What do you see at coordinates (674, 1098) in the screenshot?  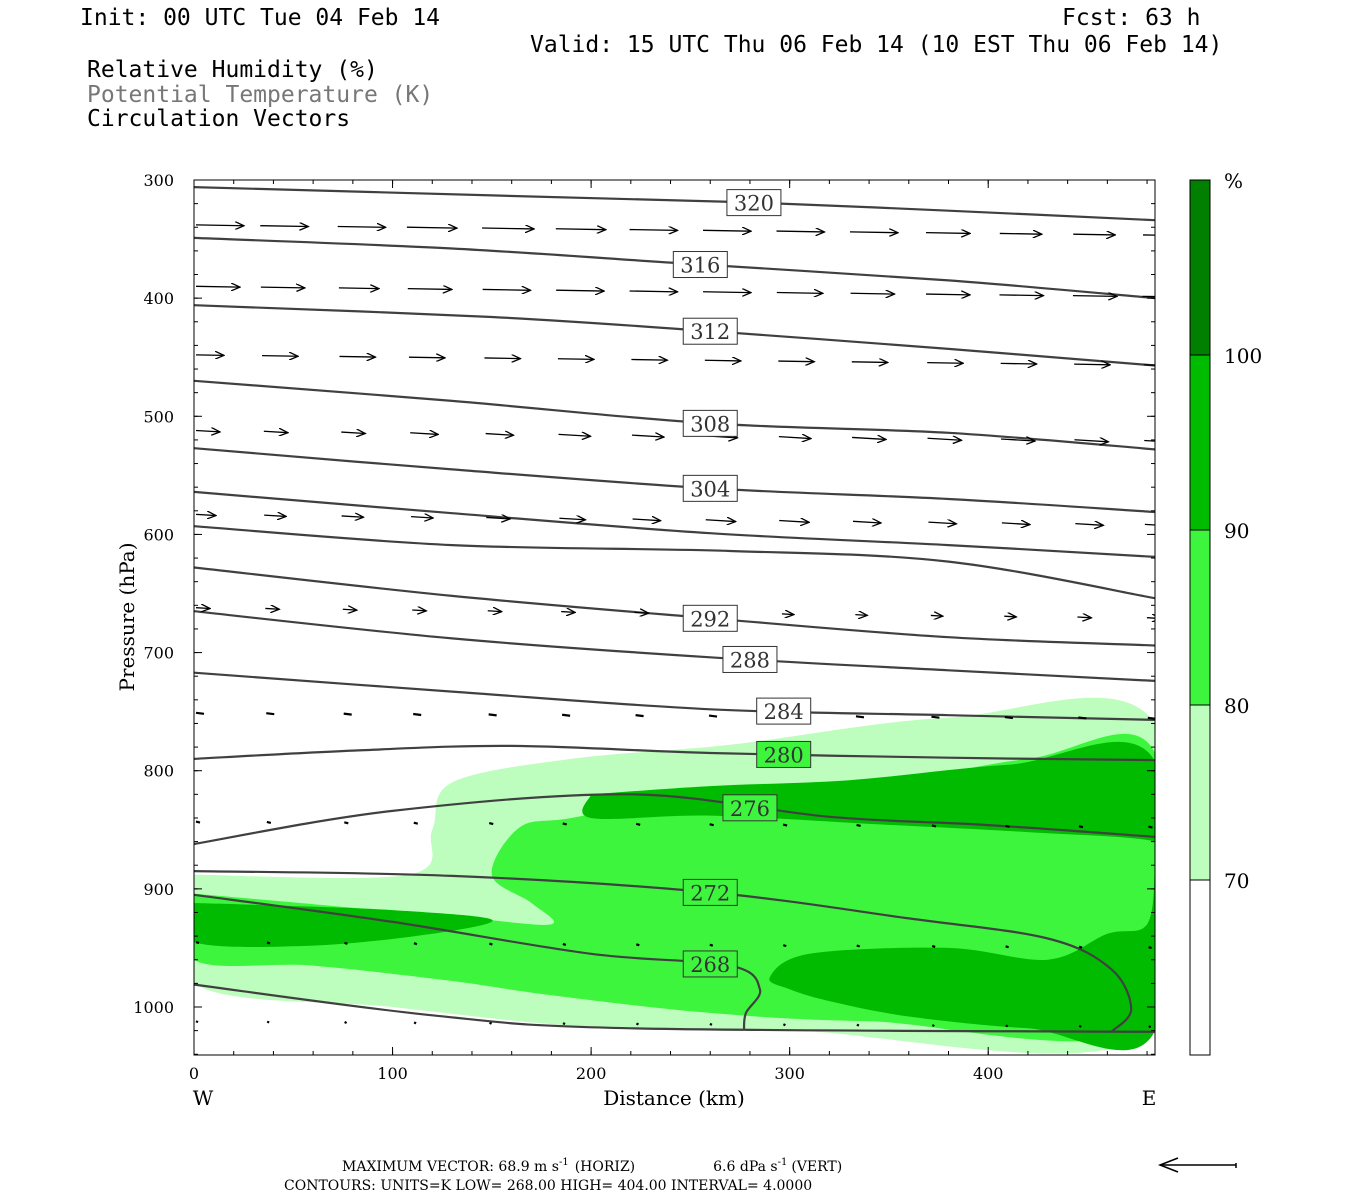 I see `x-axis-title: Distance (km)` at bounding box center [674, 1098].